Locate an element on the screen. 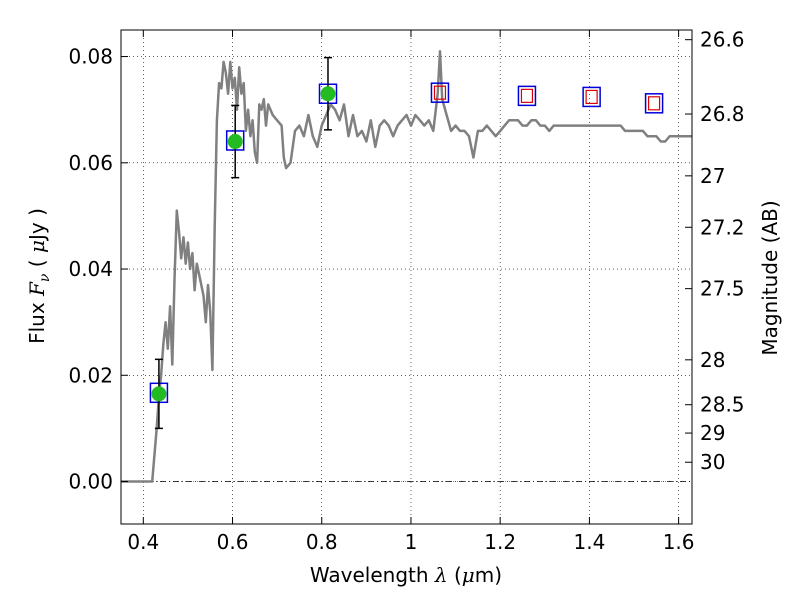  mag-tick-label: 28 is located at coordinates (712, 360).